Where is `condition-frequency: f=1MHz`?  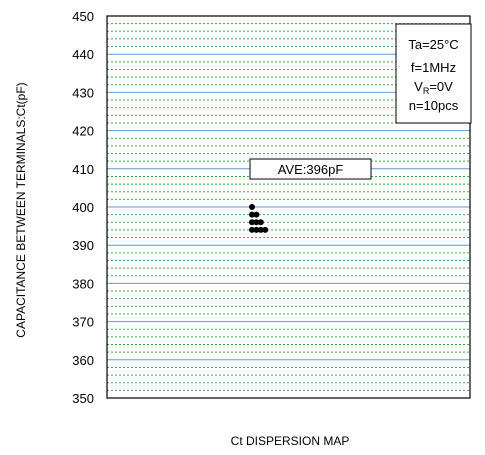
condition-frequency: f=1MHz is located at coordinates (433, 67).